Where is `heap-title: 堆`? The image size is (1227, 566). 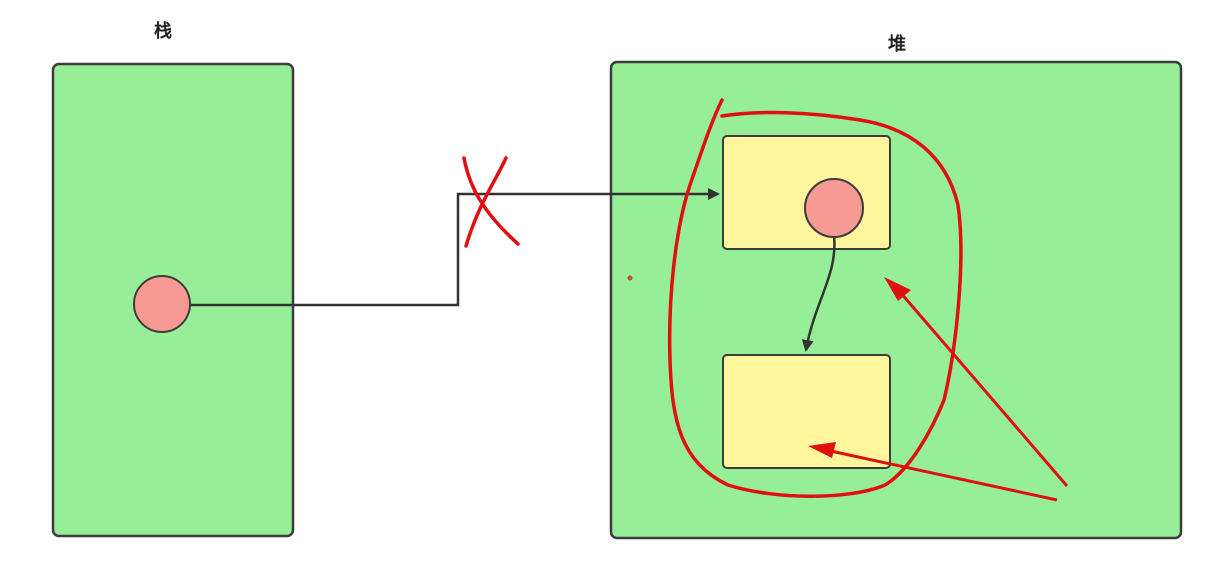
heap-title: 堆 is located at coordinates (897, 44).